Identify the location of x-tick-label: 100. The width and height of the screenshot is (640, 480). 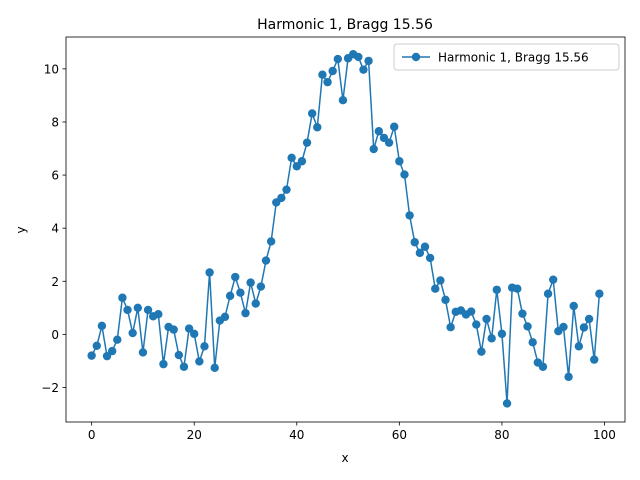
(604, 435).